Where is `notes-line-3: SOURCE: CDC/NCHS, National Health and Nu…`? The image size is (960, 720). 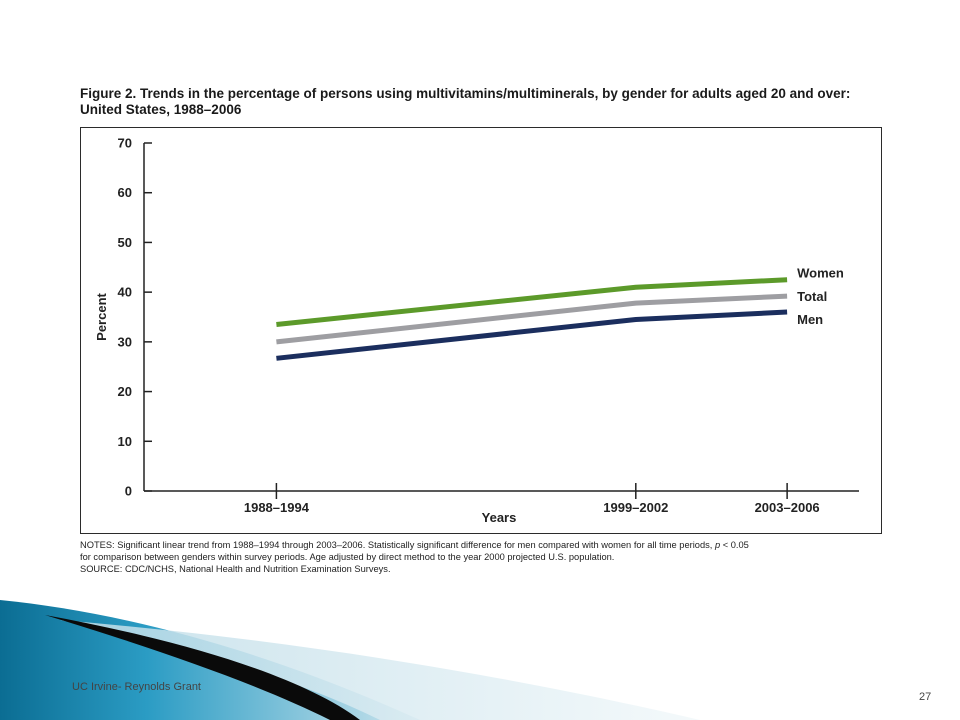
notes-line-3: SOURCE: CDC/NCHS, National Health and Nu… is located at coordinates (235, 569).